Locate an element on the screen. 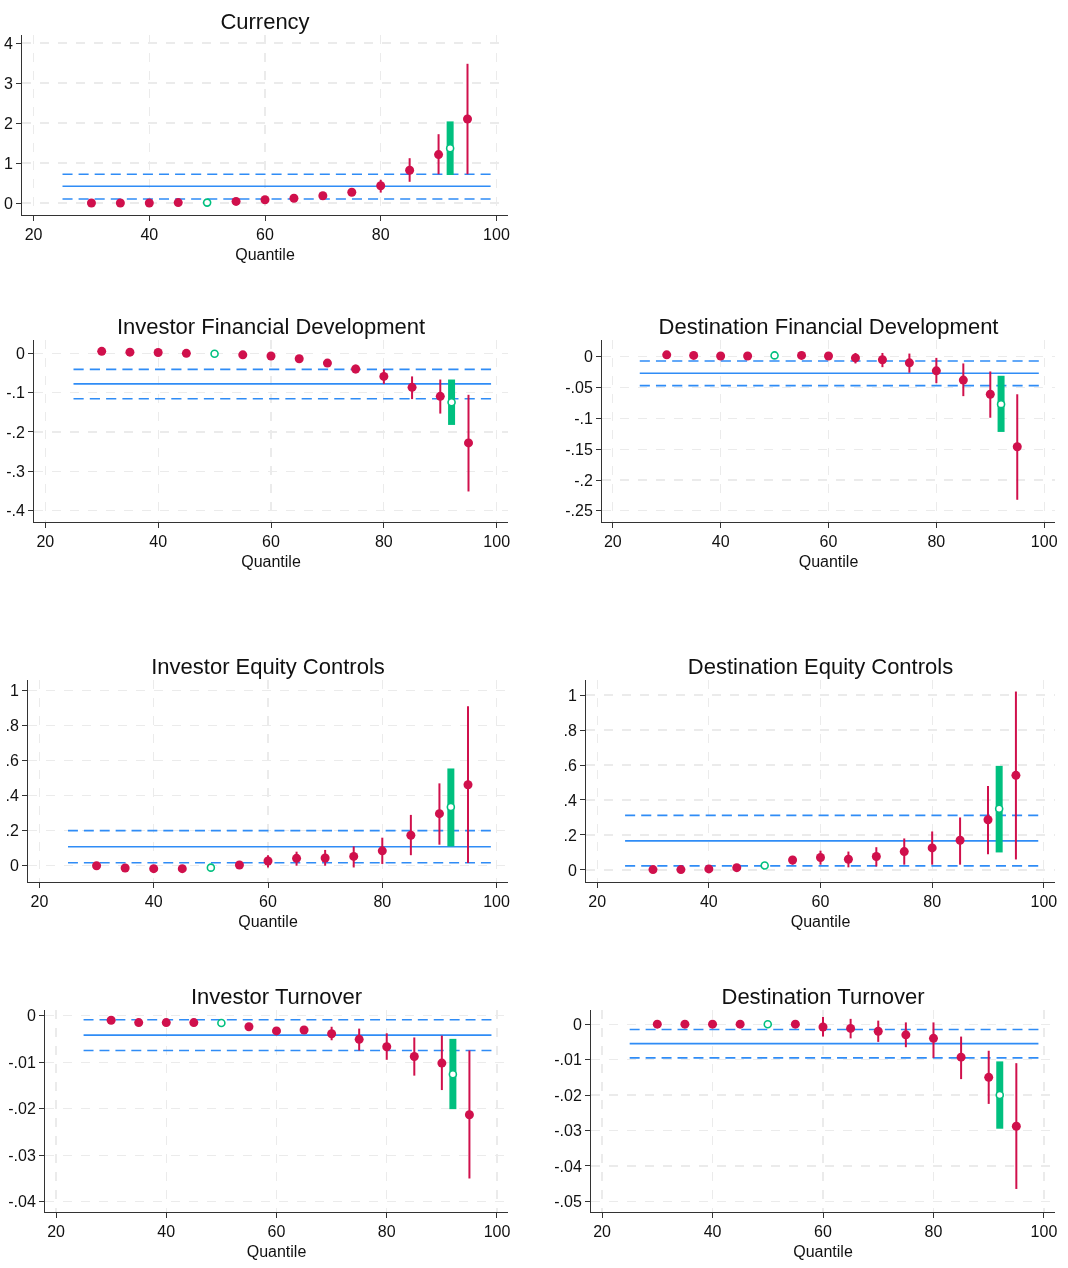  y-tick-label: .2 is located at coordinates (570, 835).